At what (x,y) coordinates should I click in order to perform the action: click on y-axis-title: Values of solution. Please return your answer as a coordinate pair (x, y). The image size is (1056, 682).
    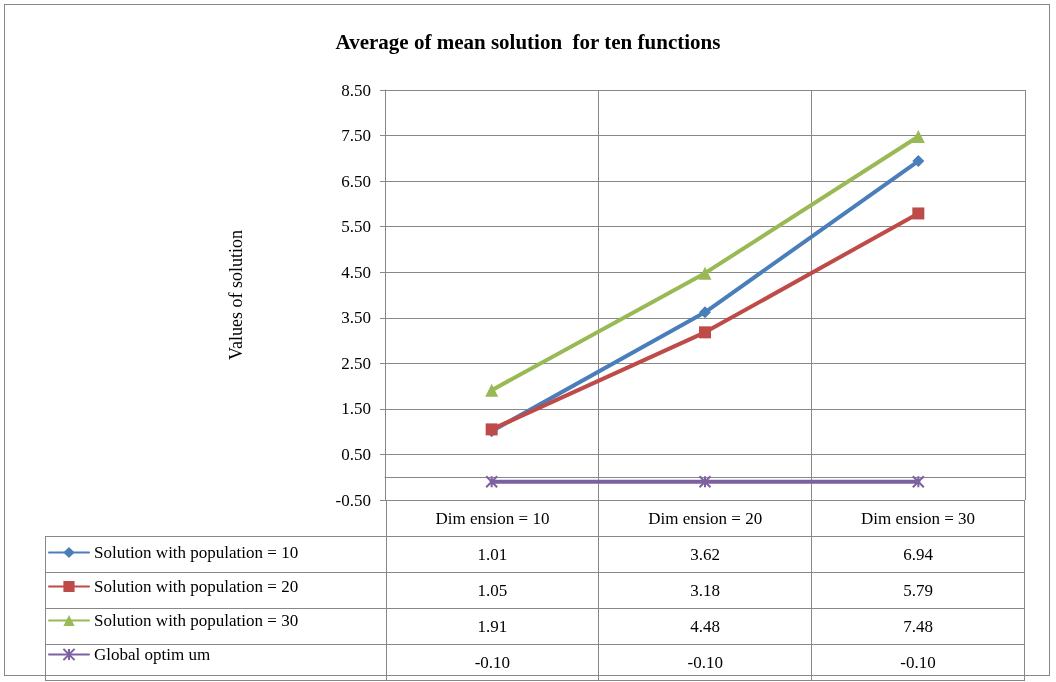
    Looking at the image, I should click on (236, 295).